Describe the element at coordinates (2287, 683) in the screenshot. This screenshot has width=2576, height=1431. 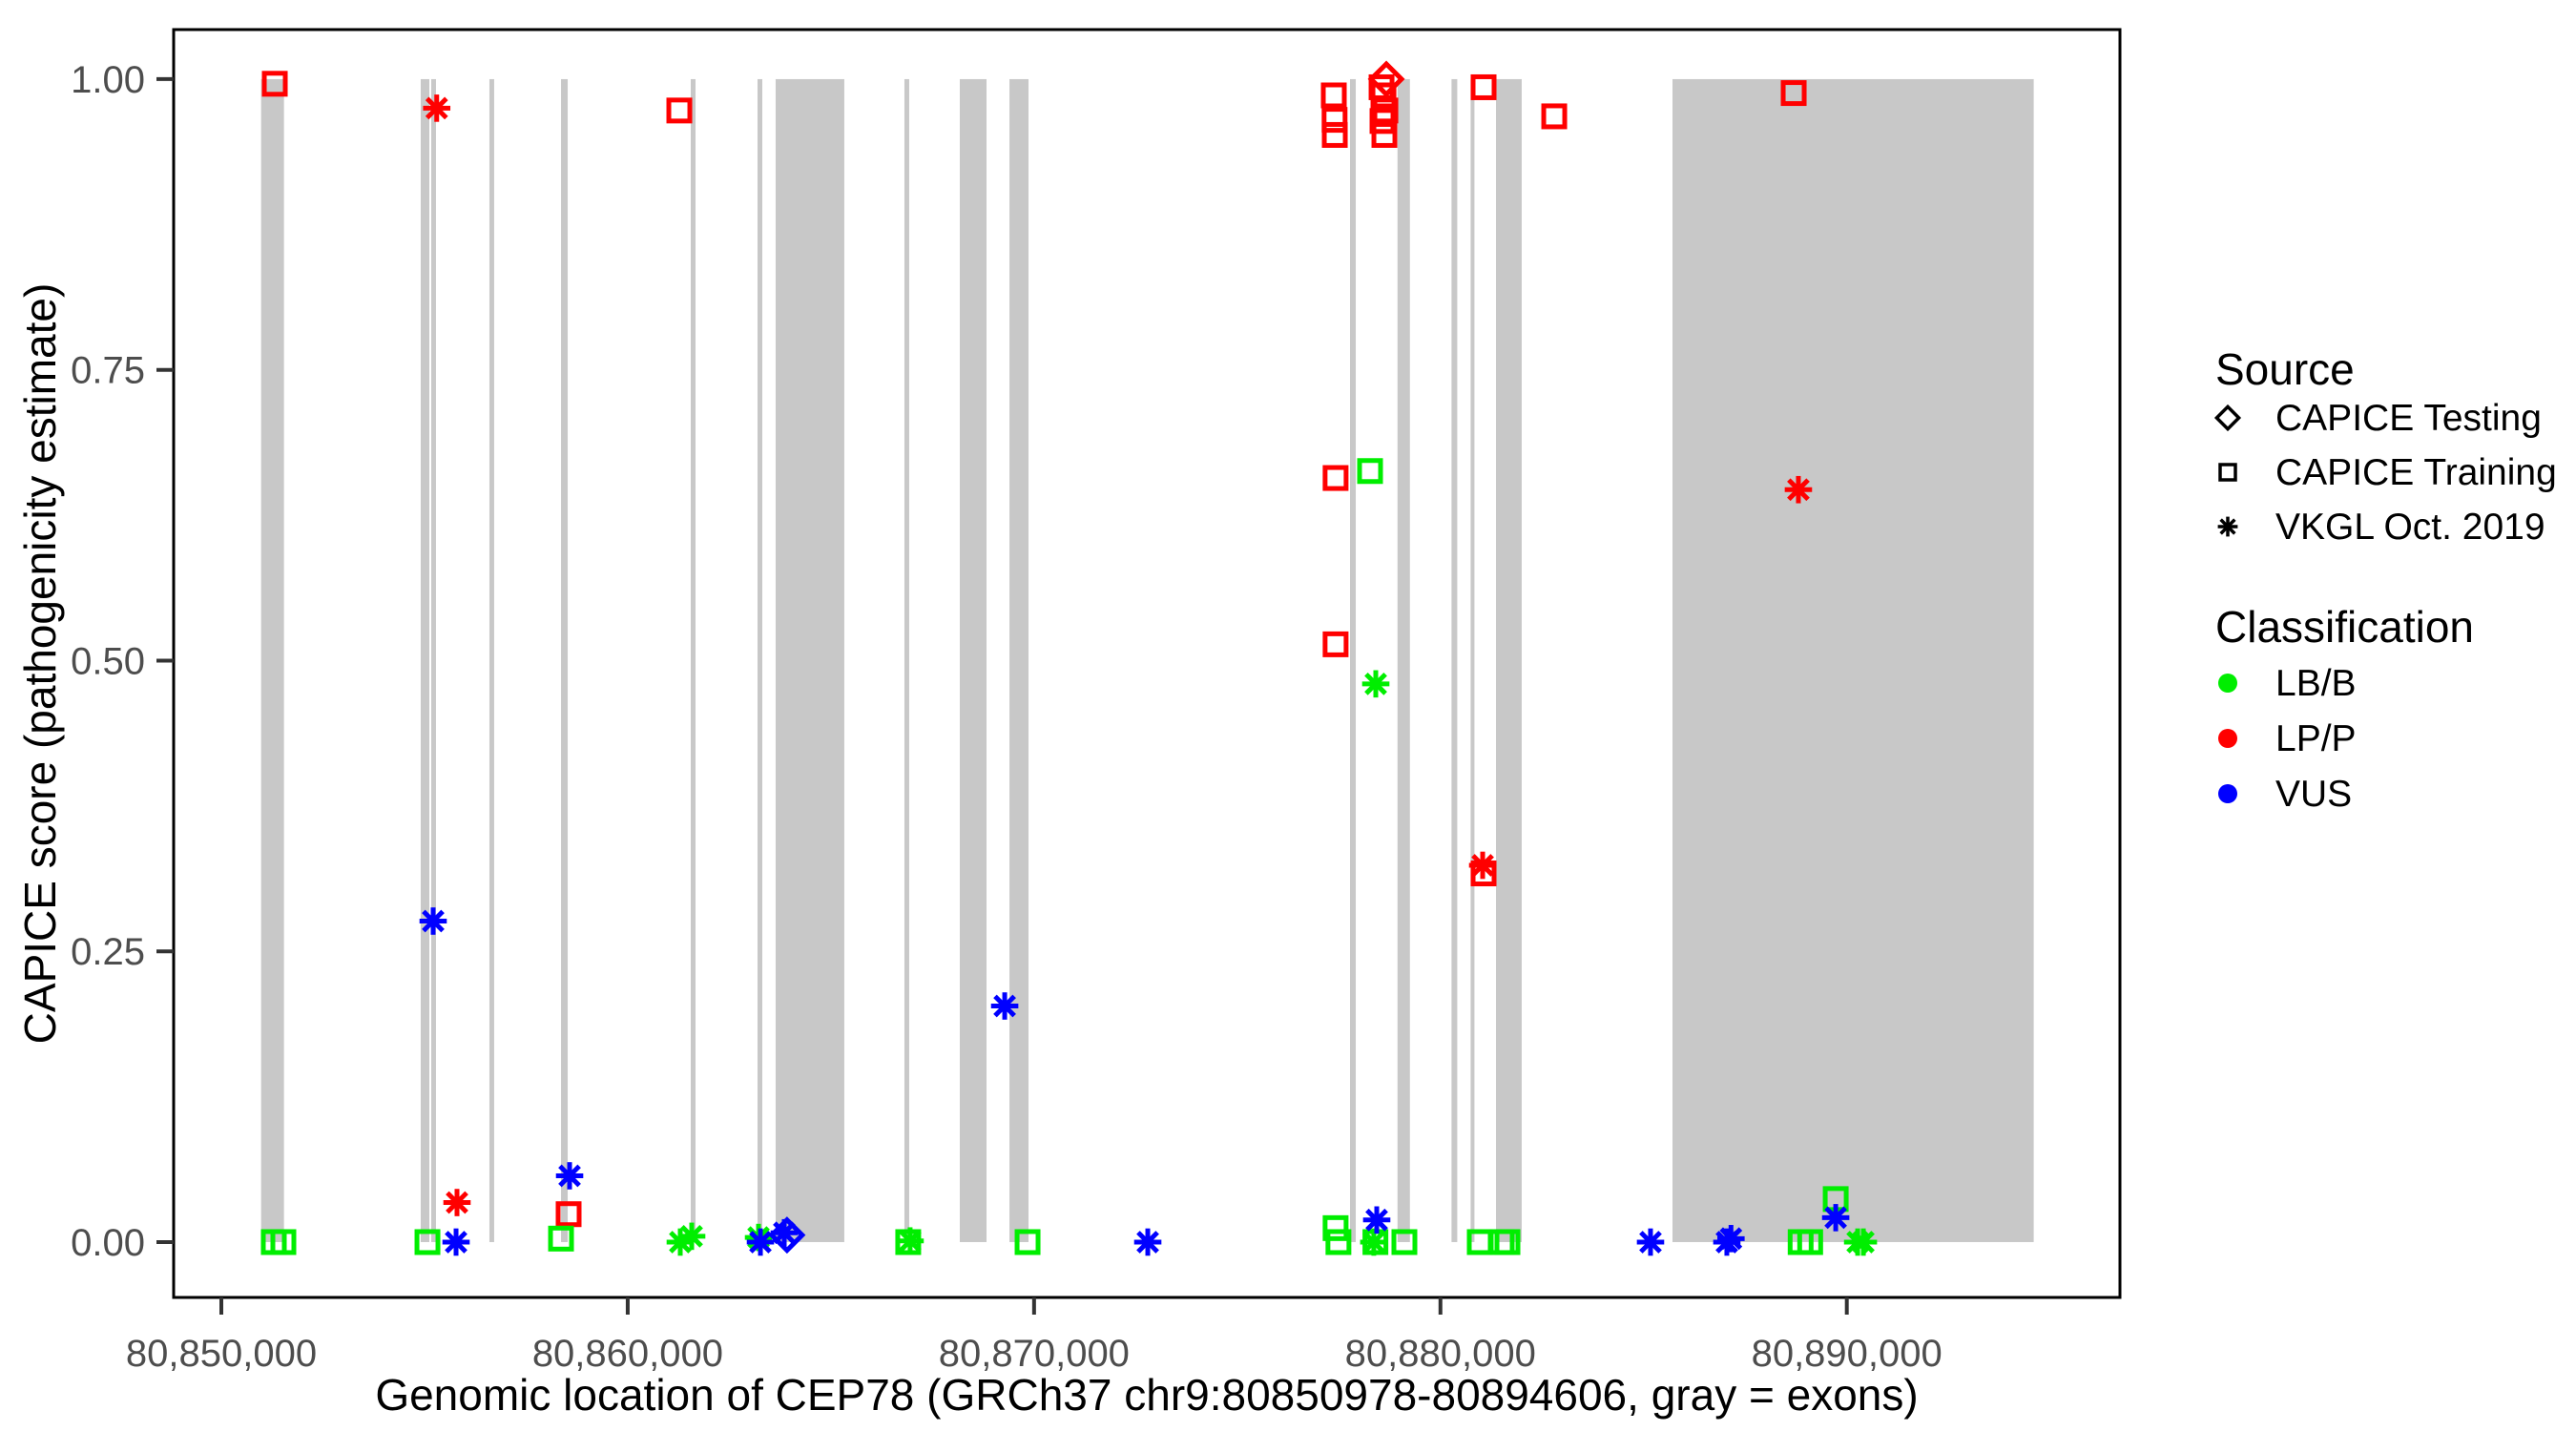
I see `legend-classification-item: LB/B` at that location.